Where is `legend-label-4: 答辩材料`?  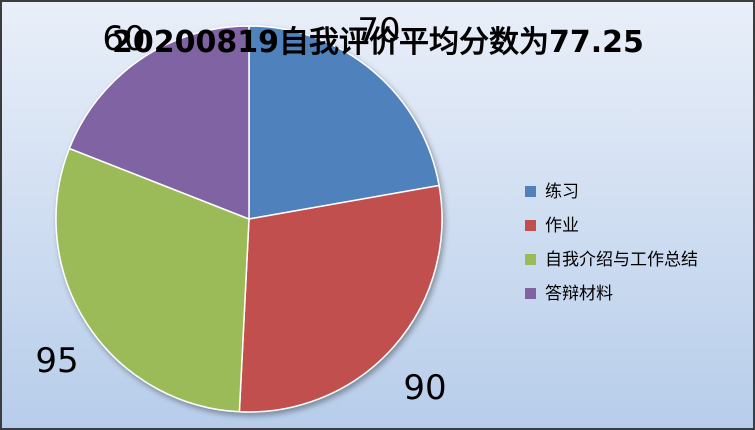 legend-label-4: 答辩材料 is located at coordinates (579, 294).